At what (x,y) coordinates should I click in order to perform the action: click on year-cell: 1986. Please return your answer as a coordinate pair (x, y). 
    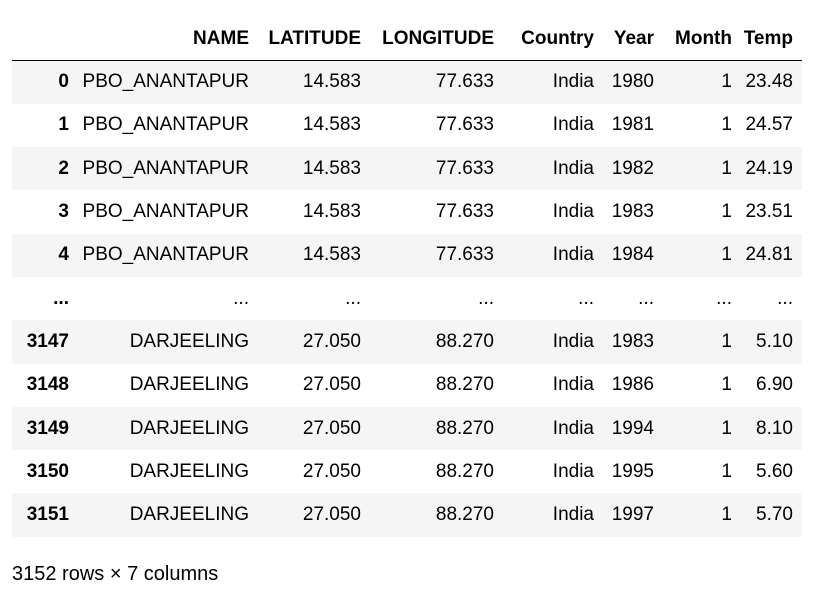
    Looking at the image, I should click on (632, 385).